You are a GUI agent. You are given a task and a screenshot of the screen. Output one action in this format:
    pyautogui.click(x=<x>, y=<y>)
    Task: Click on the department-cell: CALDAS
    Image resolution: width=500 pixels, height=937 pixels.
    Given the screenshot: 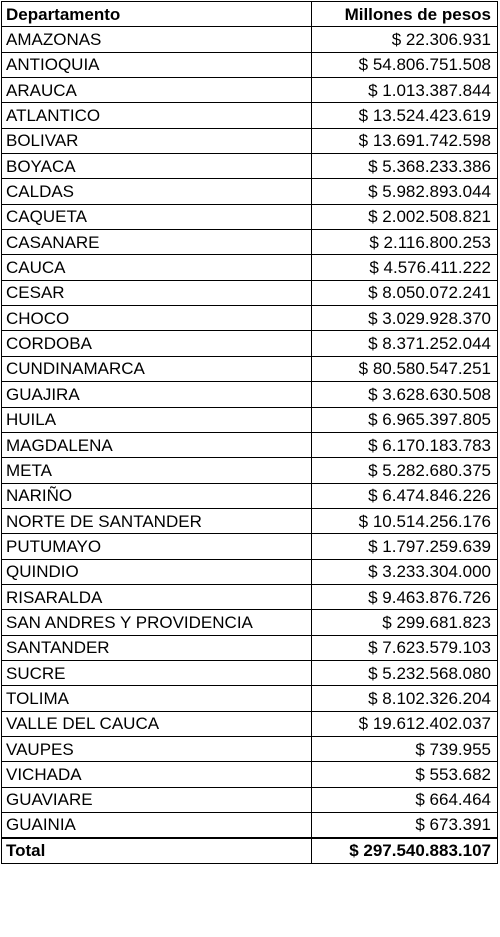 What is the action you would take?
    pyautogui.click(x=156, y=191)
    